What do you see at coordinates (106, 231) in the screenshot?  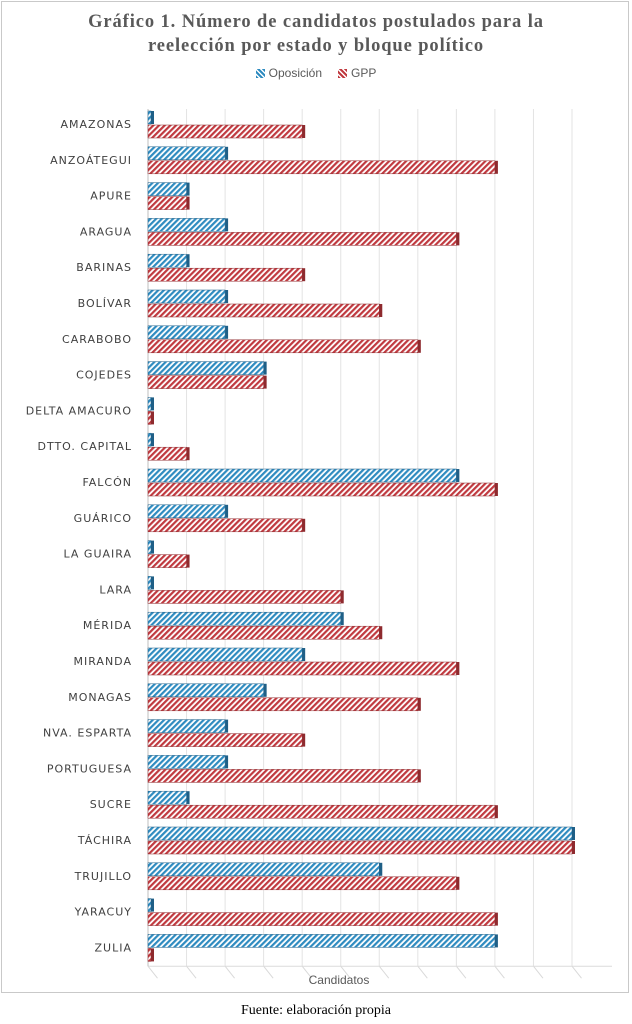 I see `category-label: ARAGUA` at bounding box center [106, 231].